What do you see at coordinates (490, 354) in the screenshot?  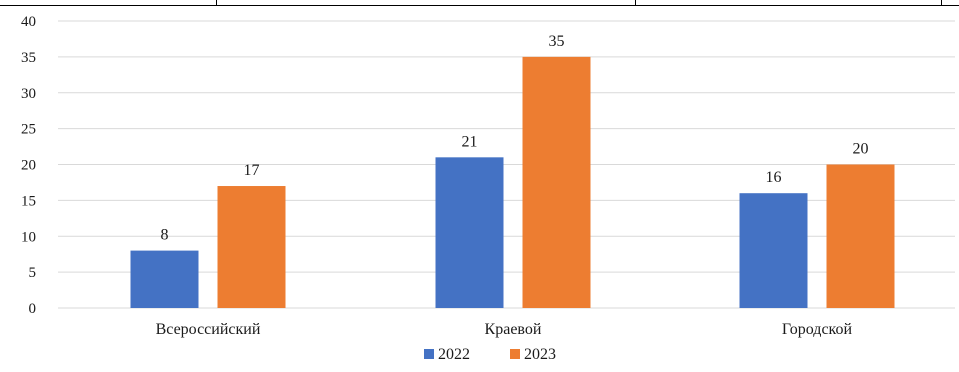 I see `legend: 2022 2023` at bounding box center [490, 354].